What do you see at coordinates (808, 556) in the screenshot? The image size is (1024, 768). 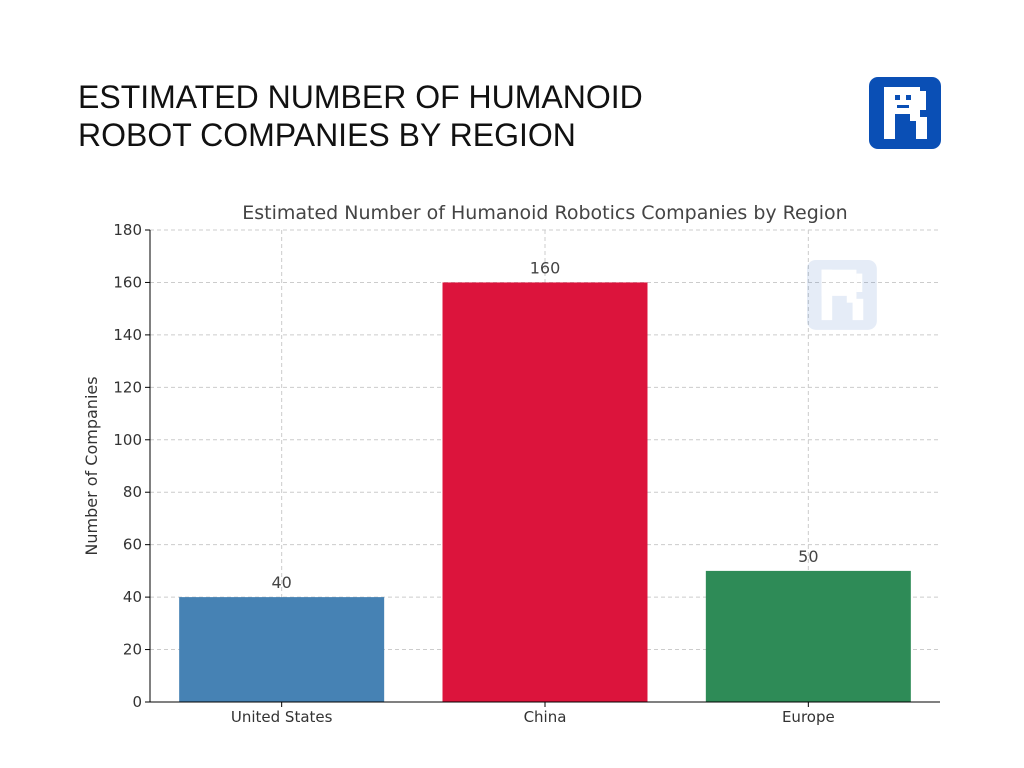 I see `data-label: 50` at bounding box center [808, 556].